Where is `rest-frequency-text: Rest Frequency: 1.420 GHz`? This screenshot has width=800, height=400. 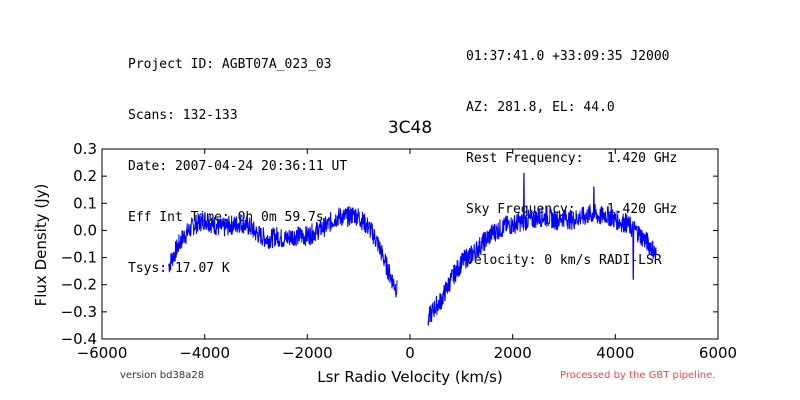
rest-frequency-text: Rest Frequency: 1.420 GHz is located at coordinates (572, 158).